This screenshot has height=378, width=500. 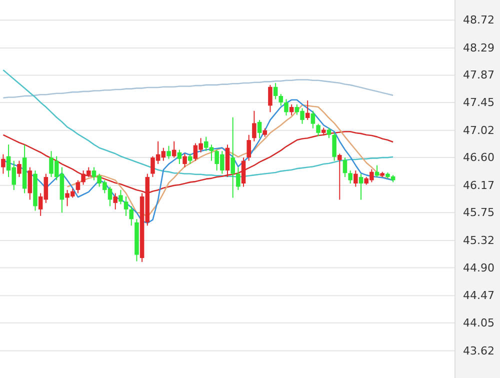 What do you see at coordinates (478, 20) in the screenshot?
I see `y-tick-label: 48.72` at bounding box center [478, 20].